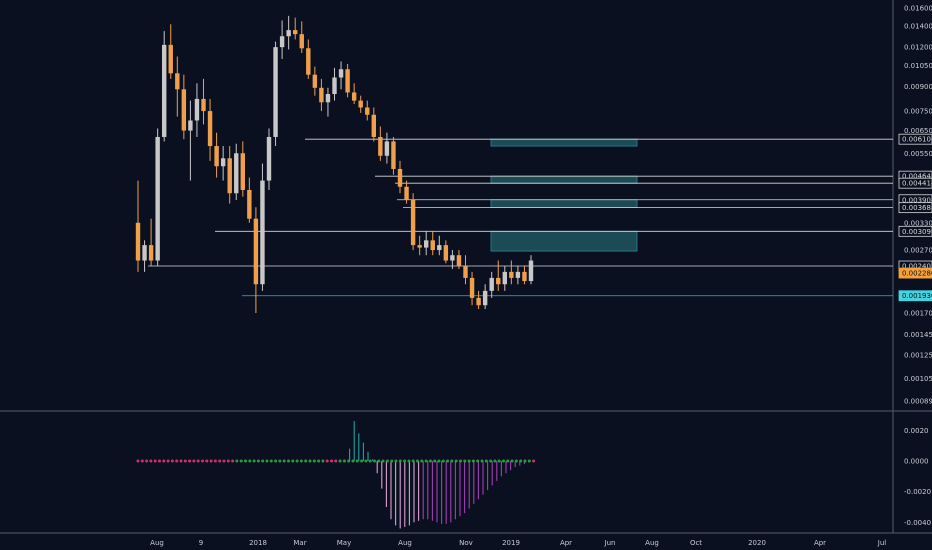 Image resolution: width=932 pixels, height=550 pixels. Describe the element at coordinates (258, 543) in the screenshot. I see `time-axis-label: 2018` at that location.